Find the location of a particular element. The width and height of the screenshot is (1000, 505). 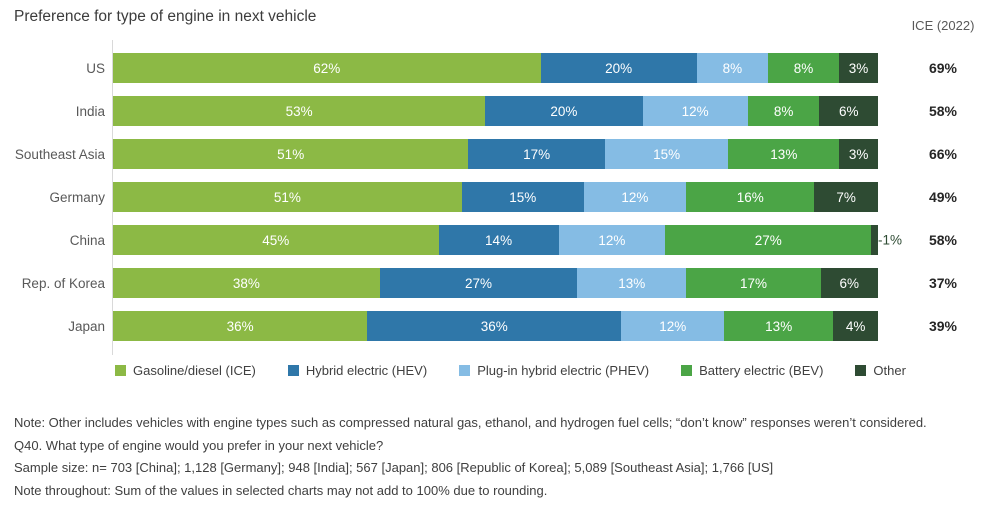

chart-row: Germany 51% 15% 12% 16% 7% 49% is located at coordinates (500, 197).